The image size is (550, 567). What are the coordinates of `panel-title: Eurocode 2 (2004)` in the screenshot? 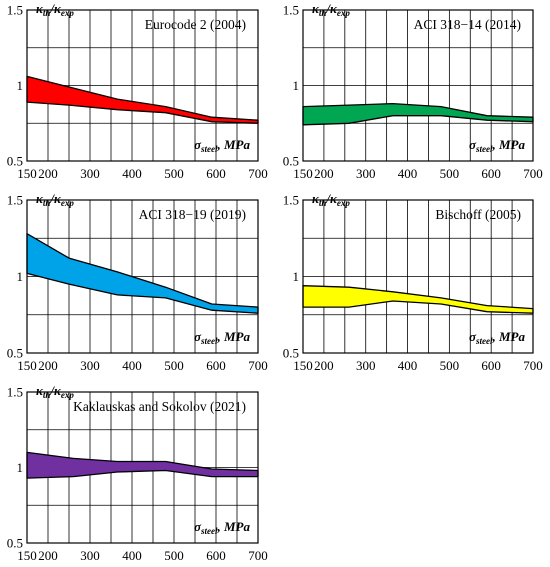 It's located at (195, 24).